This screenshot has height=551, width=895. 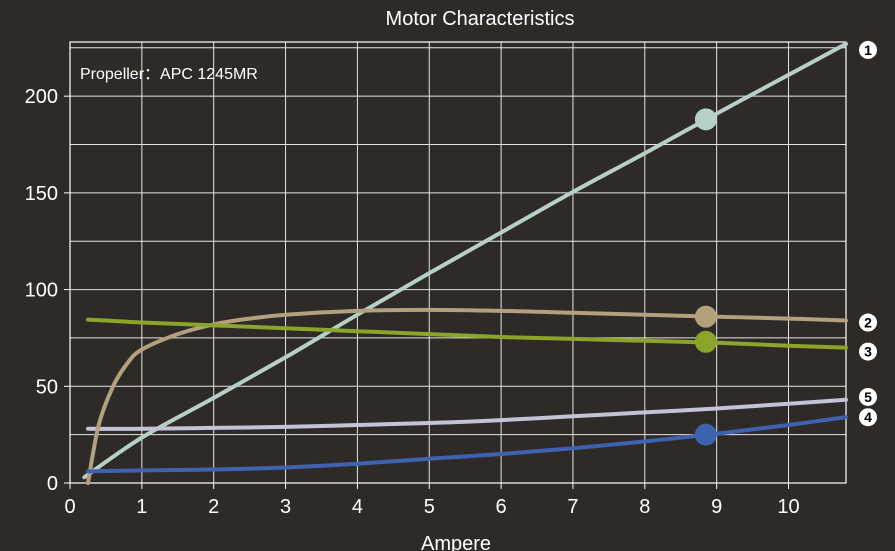 I want to click on y-tick-label: 200, so click(x=41, y=97).